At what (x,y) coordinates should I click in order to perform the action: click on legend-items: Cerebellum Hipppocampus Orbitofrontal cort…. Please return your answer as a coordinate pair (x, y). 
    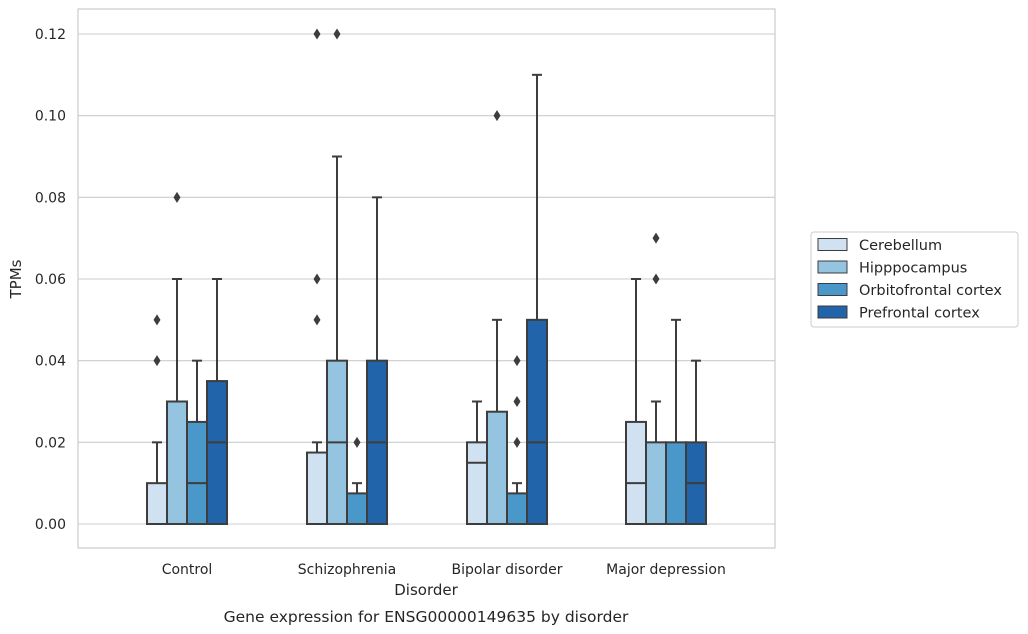
    Looking at the image, I should click on (909, 280).